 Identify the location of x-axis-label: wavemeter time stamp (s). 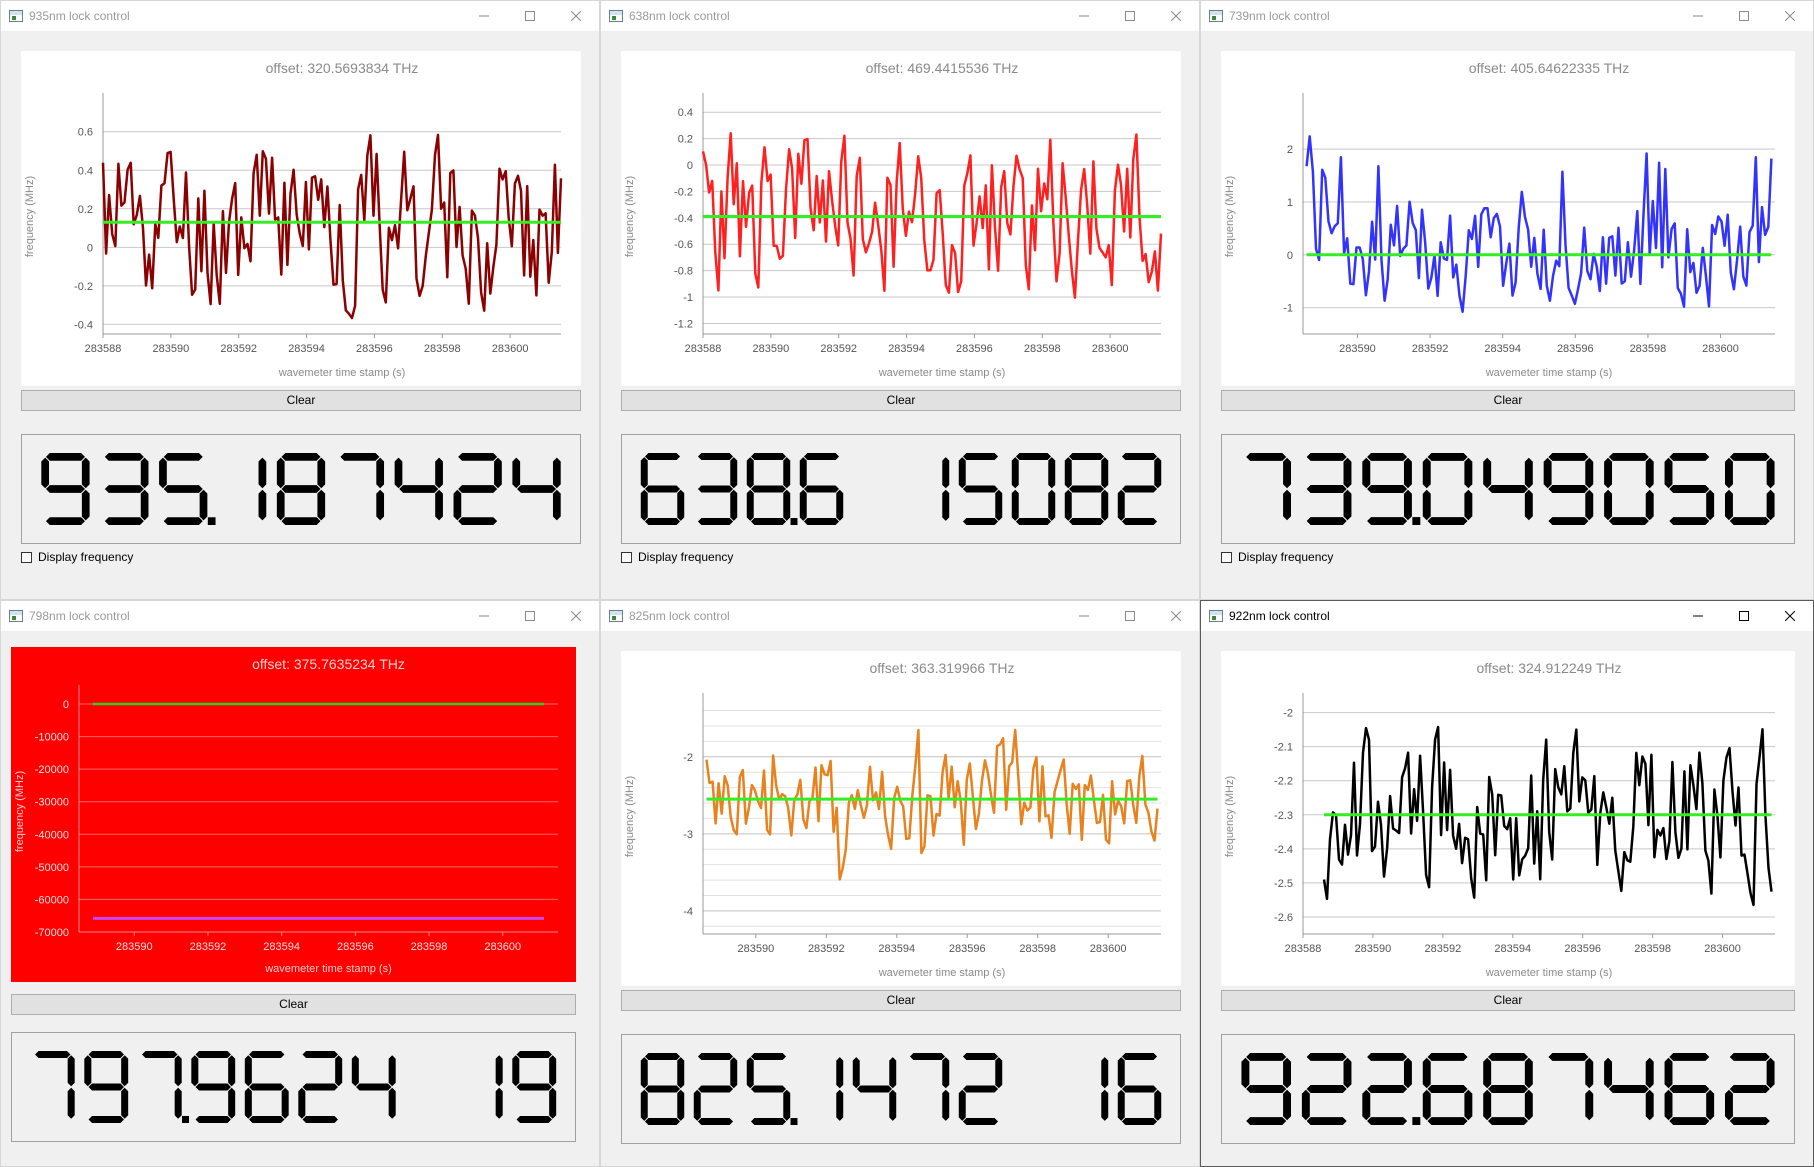
(342, 373).